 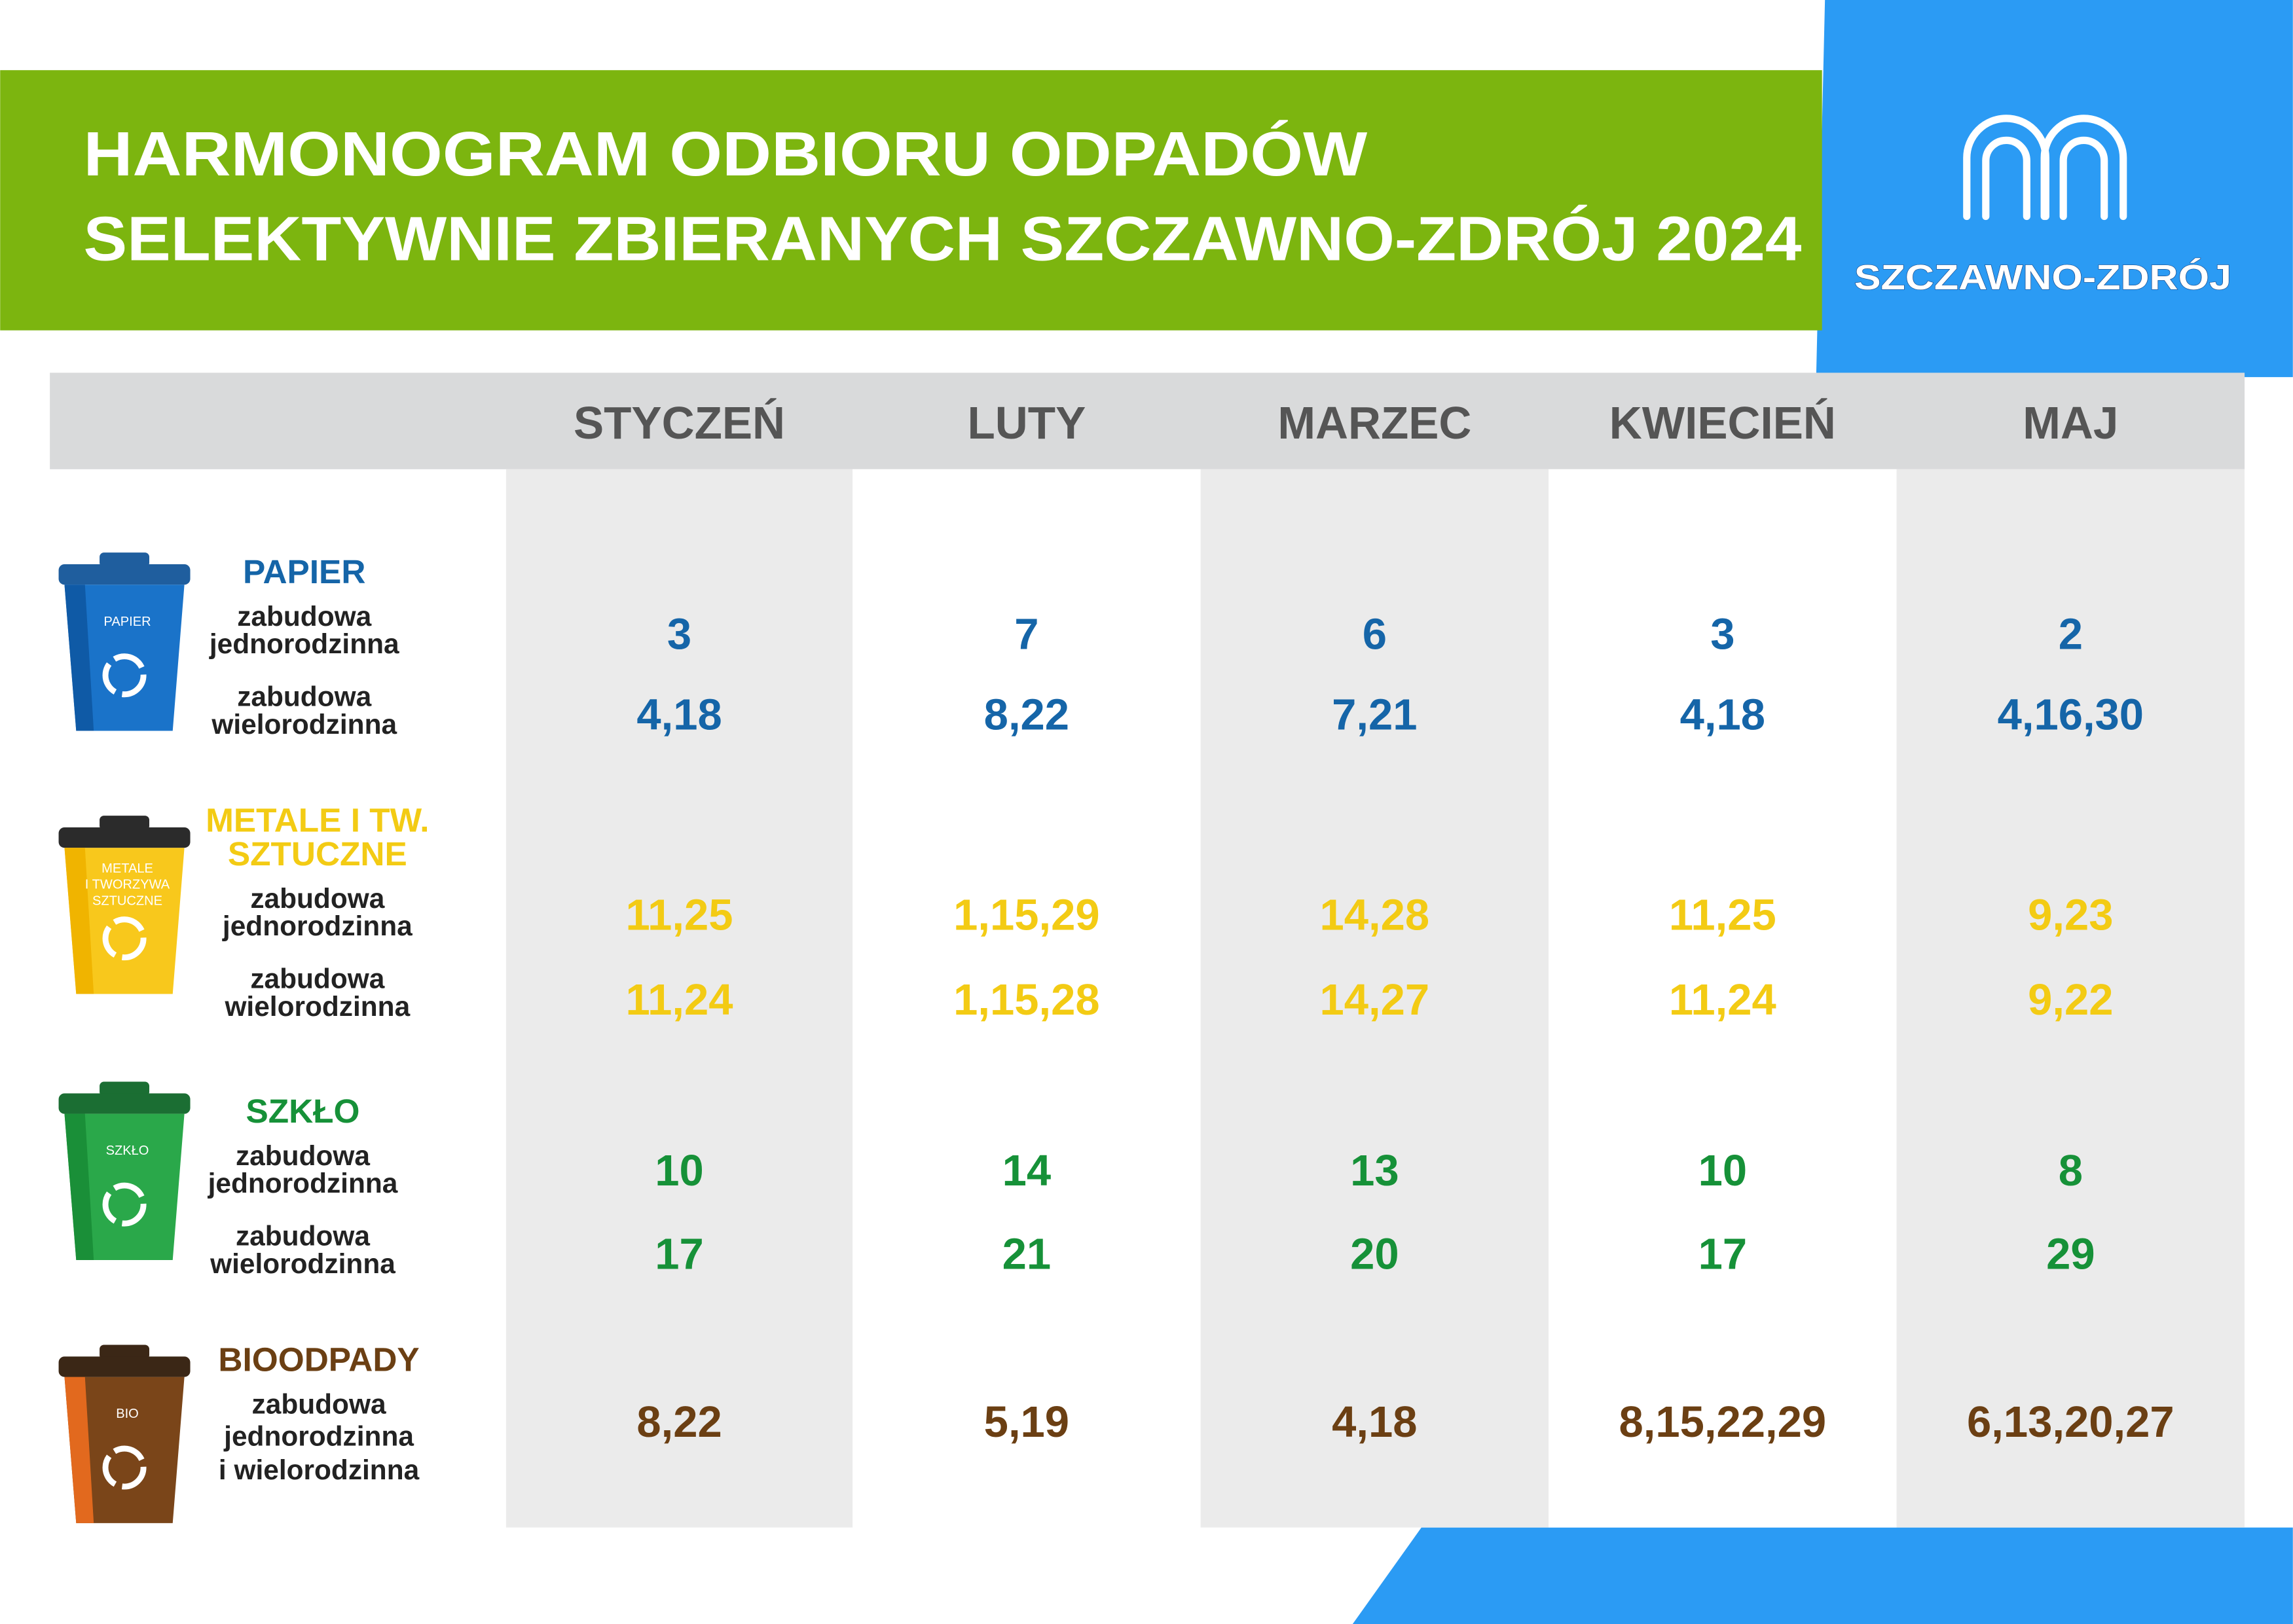 I want to click on date-value: 1,15,28, so click(x=1026, y=999).